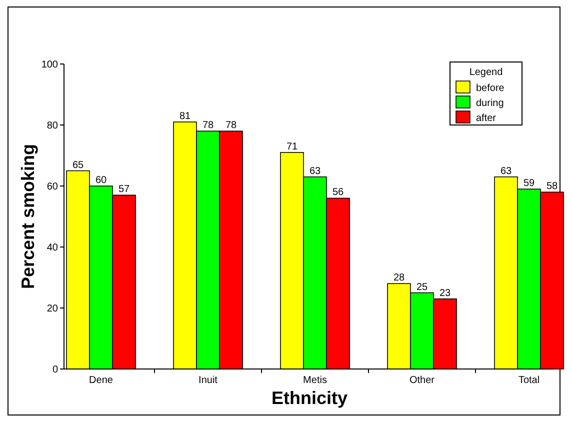 This screenshot has width=572, height=423. Describe the element at coordinates (445, 293) in the screenshot. I see `data-label: 23` at that location.